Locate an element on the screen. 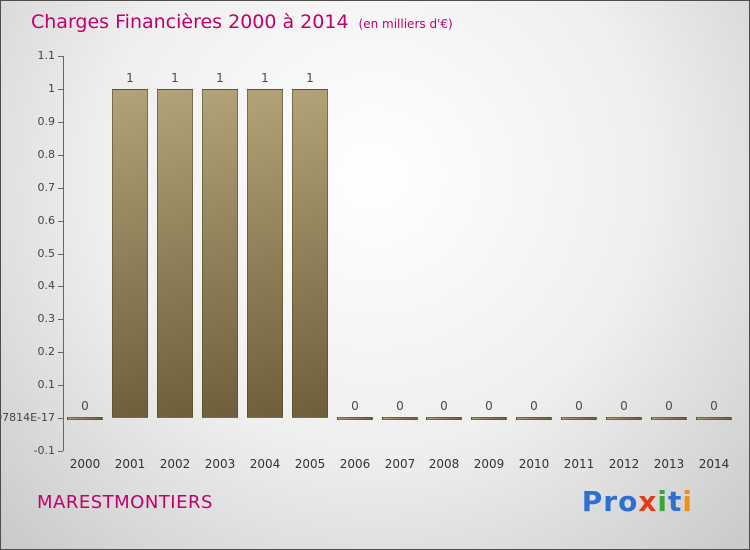  company-name: MARESTMONTIERS is located at coordinates (125, 502).